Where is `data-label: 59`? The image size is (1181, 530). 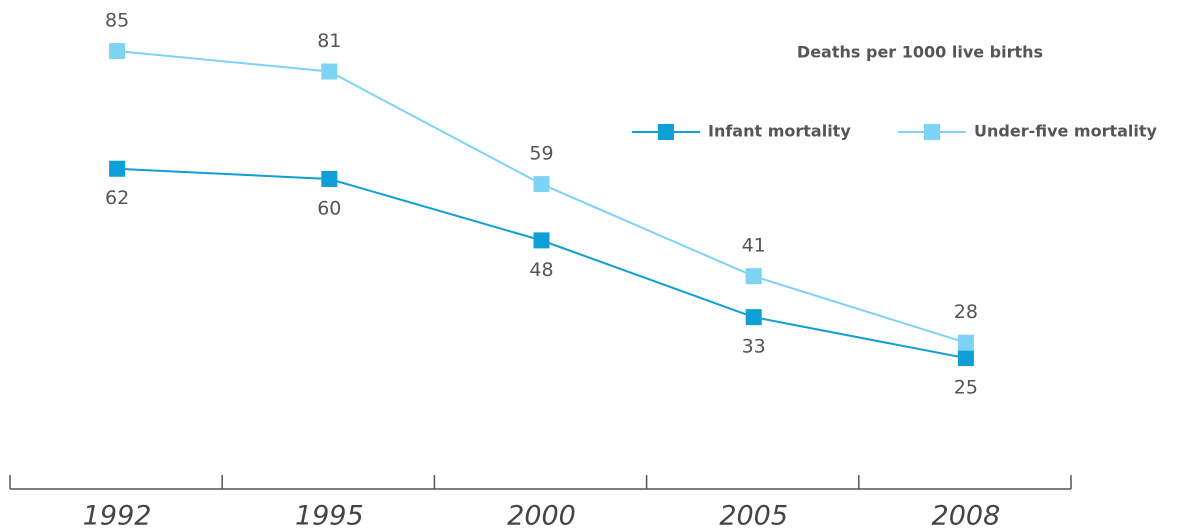 data-label: 59 is located at coordinates (541, 154).